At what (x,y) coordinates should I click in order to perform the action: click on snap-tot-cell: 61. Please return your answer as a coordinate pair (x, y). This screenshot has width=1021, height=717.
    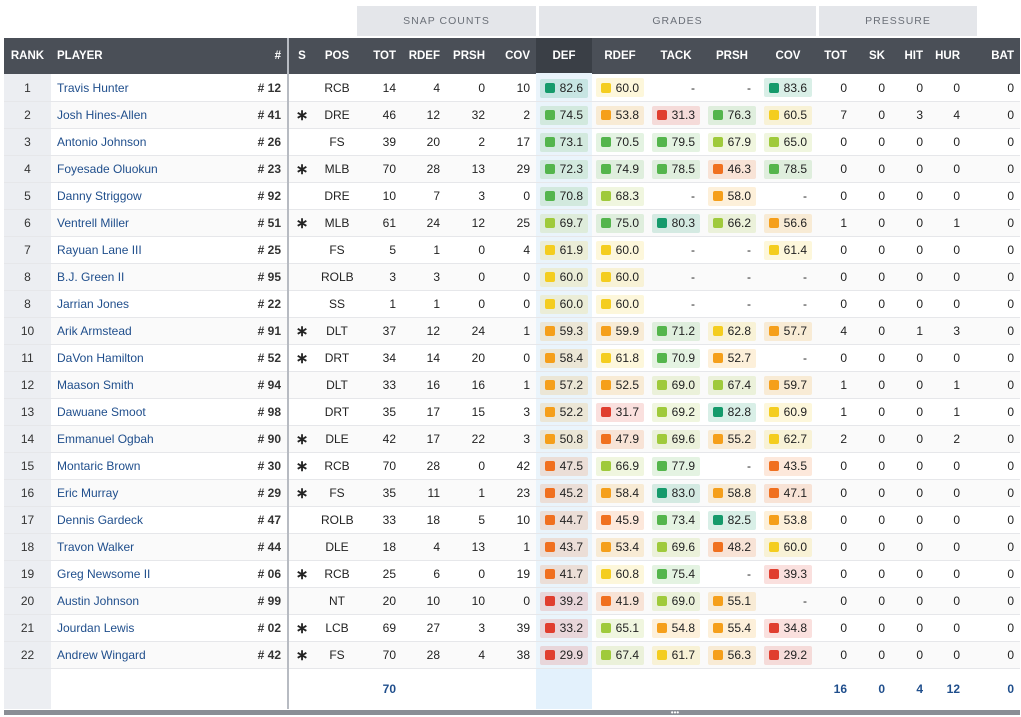
    Looking at the image, I should click on (380, 223).